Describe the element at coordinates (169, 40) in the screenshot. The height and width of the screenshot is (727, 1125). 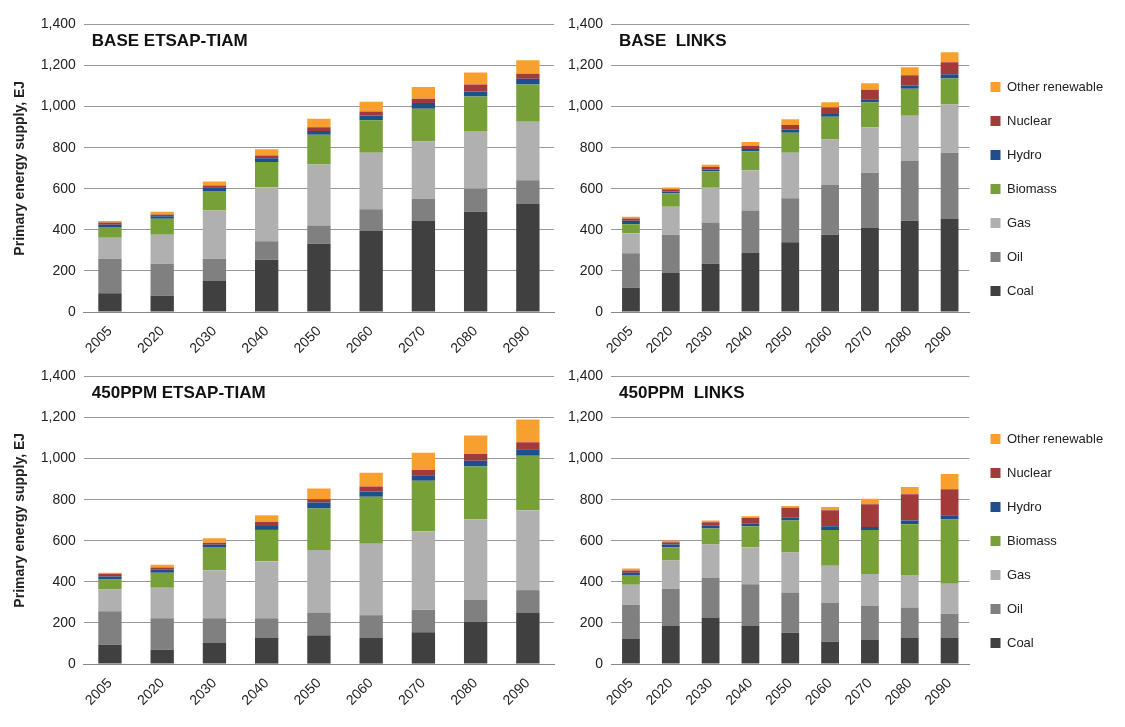
I see `chart-title: BASE ETSAP-TIAM` at that location.